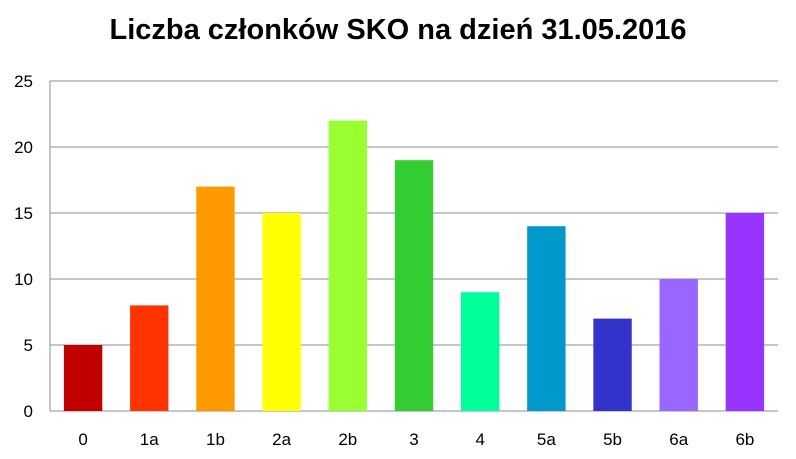  I want to click on bar-6b, so click(745, 312).